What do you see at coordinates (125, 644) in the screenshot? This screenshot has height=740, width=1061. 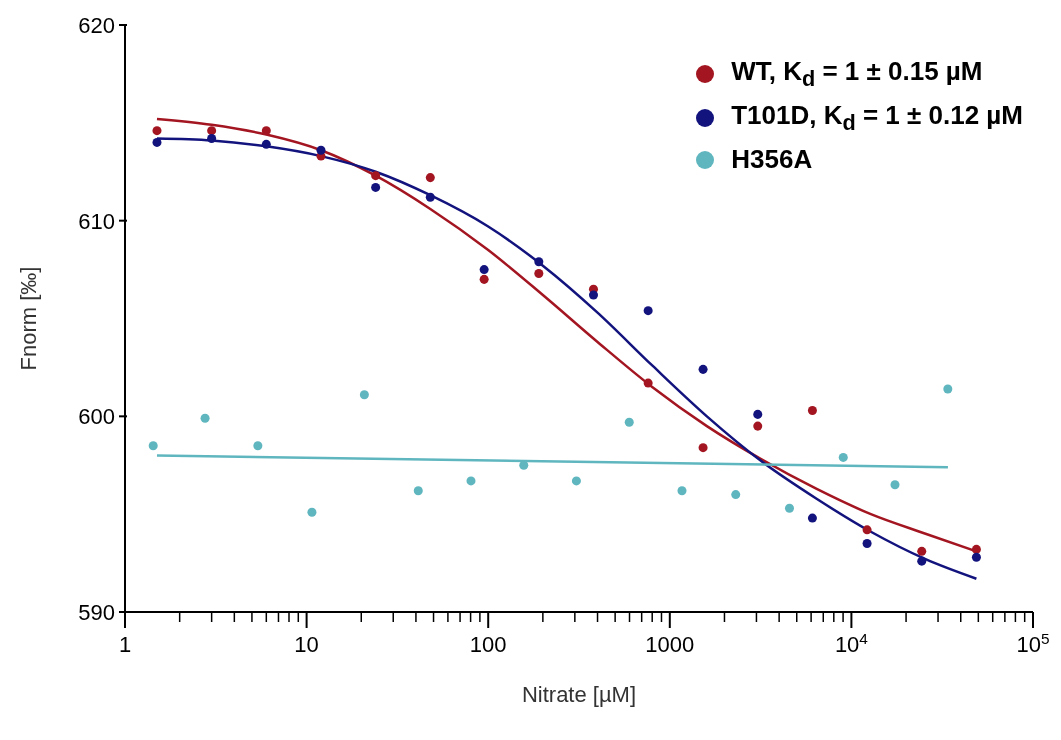 I see `x-tick-label: 1` at bounding box center [125, 644].